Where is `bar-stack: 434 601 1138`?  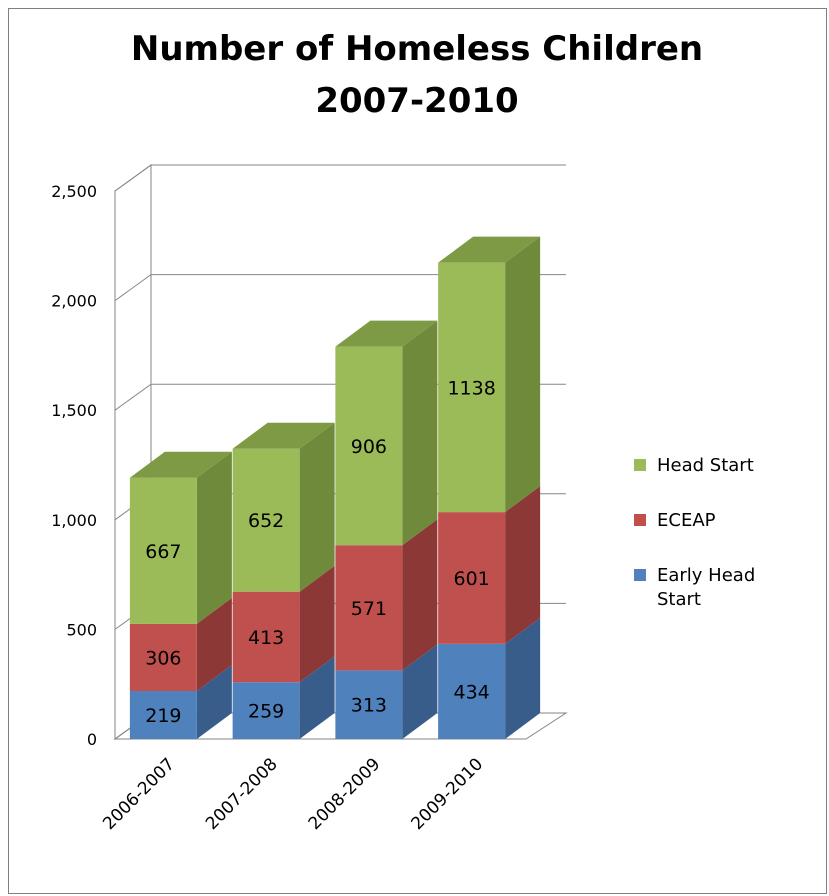 bar-stack: 434 601 1138 is located at coordinates (489, 487).